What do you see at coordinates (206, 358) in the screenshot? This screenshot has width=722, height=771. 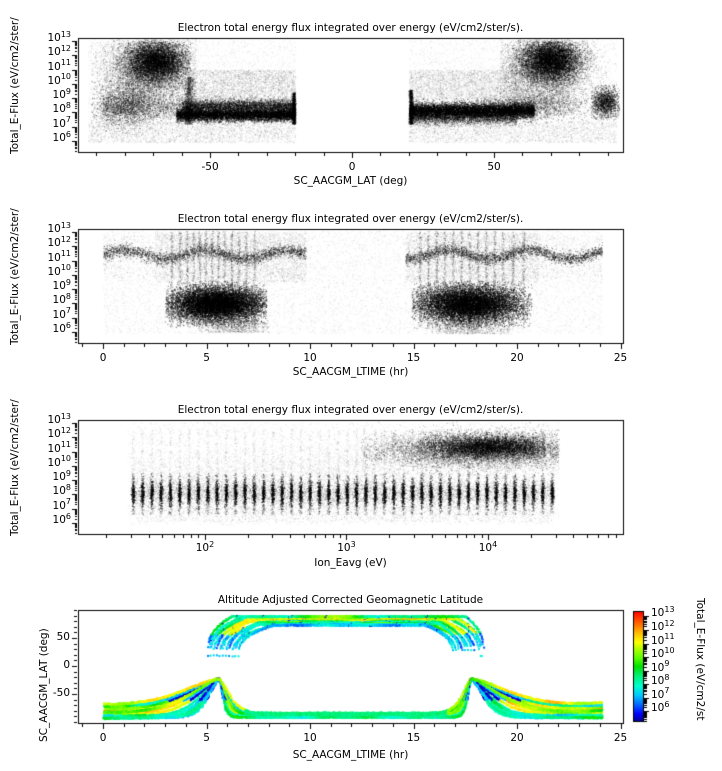 I see `p2-x-tick-1: 5` at bounding box center [206, 358].